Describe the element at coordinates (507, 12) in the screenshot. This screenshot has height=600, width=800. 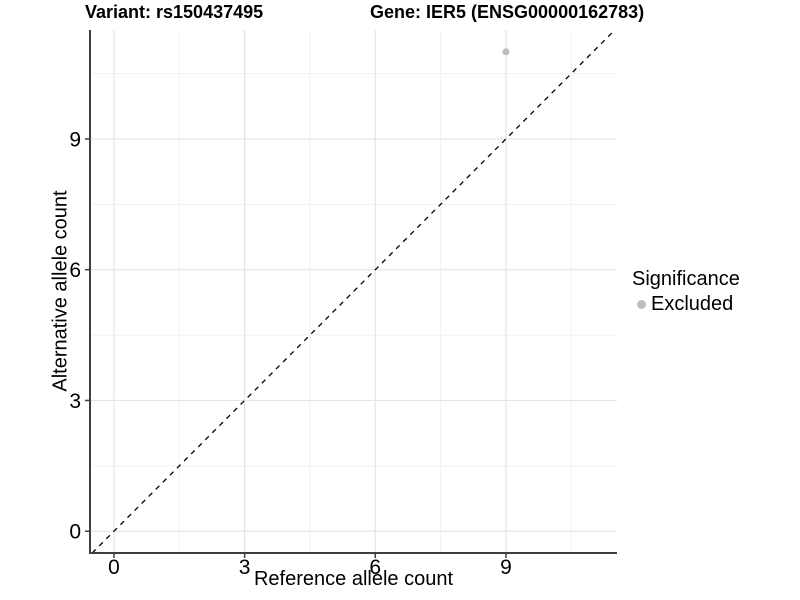
I see `gene-title: Gene: IER5 (ENSG00000162783)` at that location.